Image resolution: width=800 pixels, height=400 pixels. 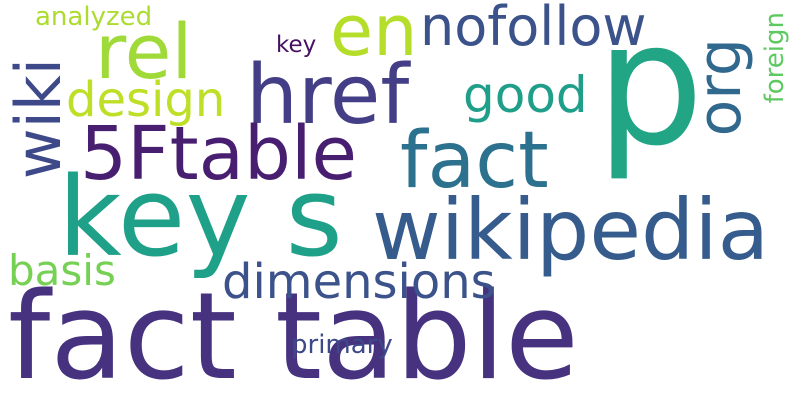 I want to click on word-5ftable: 5Ftable, so click(x=219, y=154).